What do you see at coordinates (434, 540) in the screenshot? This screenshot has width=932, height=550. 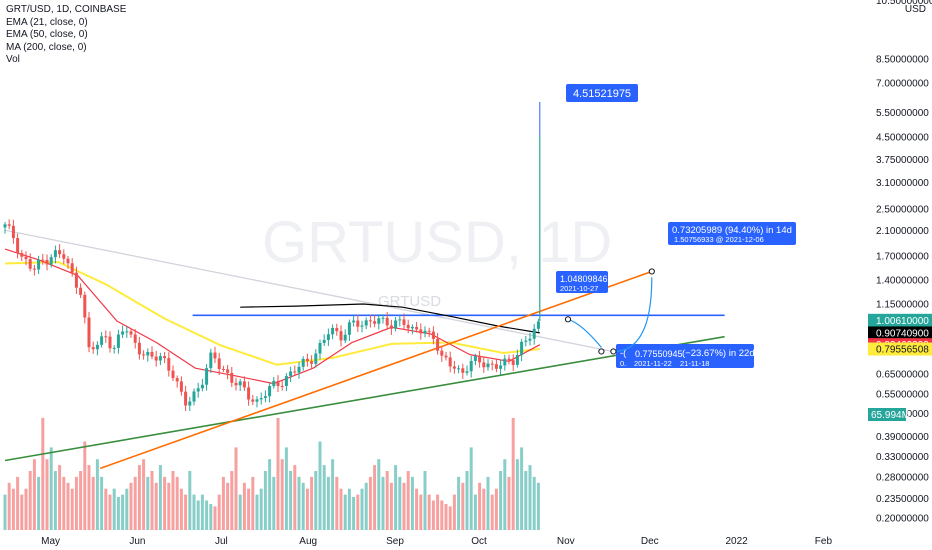 I see `time-axis` at bounding box center [434, 540].